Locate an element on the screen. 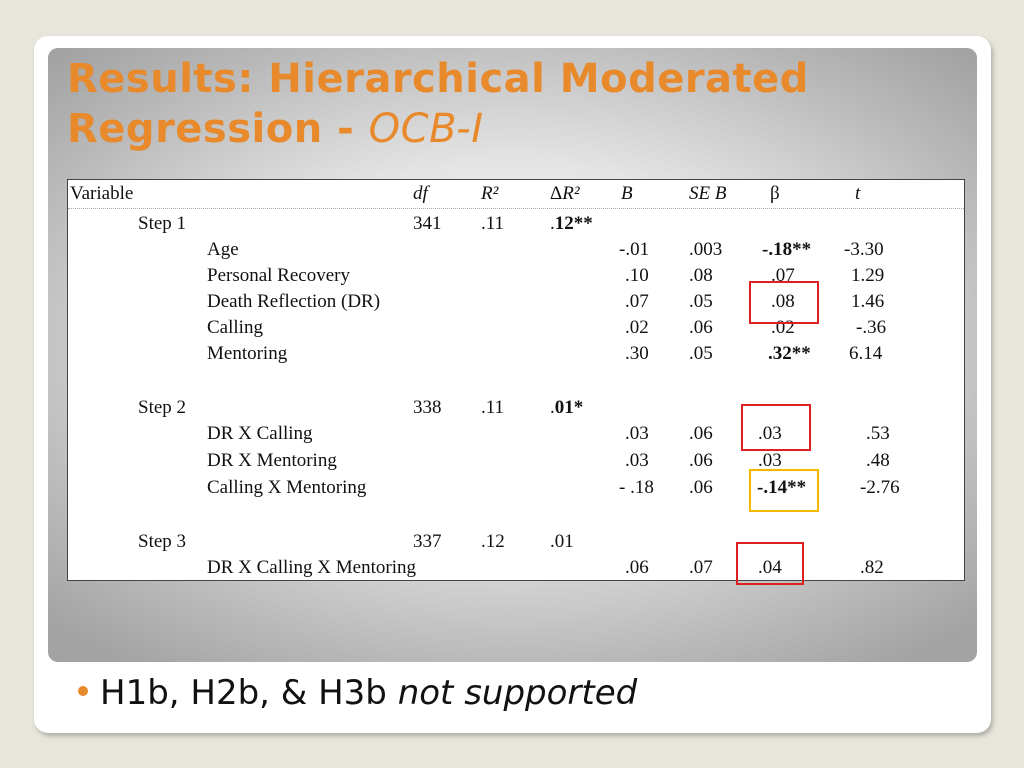 The width and height of the screenshot is (1024, 768). table-row-se-b: .08 is located at coordinates (701, 275).